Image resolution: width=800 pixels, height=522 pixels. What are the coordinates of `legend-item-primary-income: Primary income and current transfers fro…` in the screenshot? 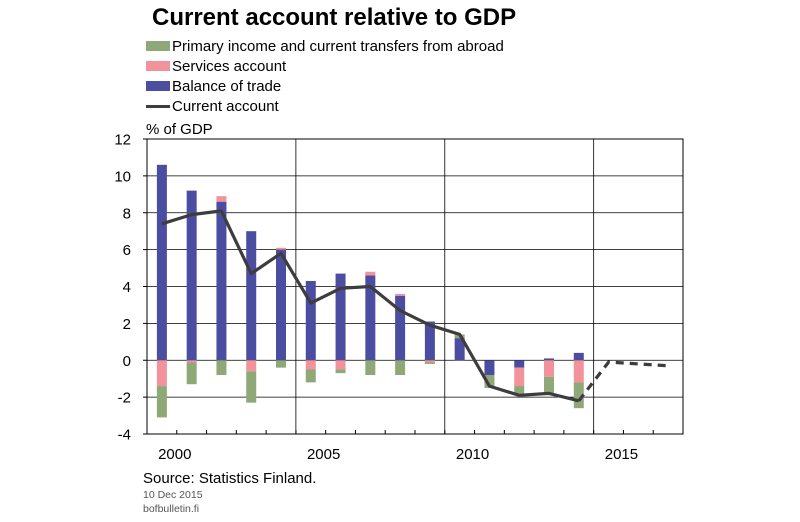 It's located at (325, 46).